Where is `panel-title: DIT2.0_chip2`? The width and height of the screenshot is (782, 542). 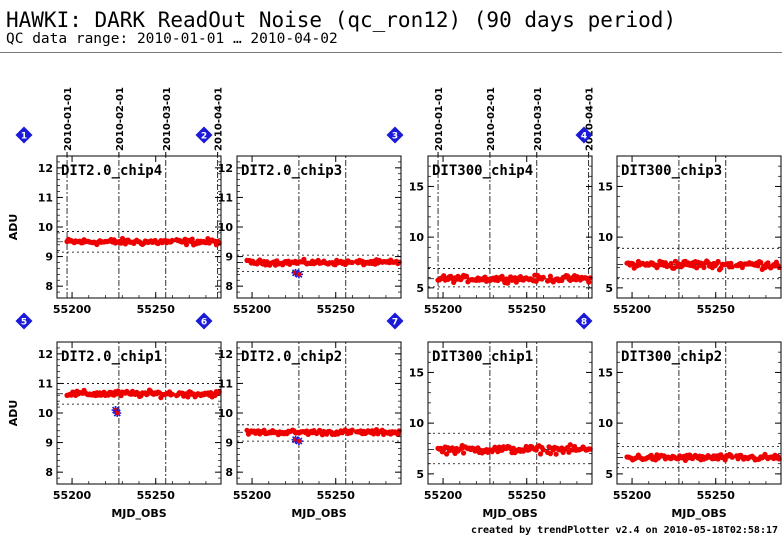
panel-title: DIT2.0_chip2 is located at coordinates (291, 357).